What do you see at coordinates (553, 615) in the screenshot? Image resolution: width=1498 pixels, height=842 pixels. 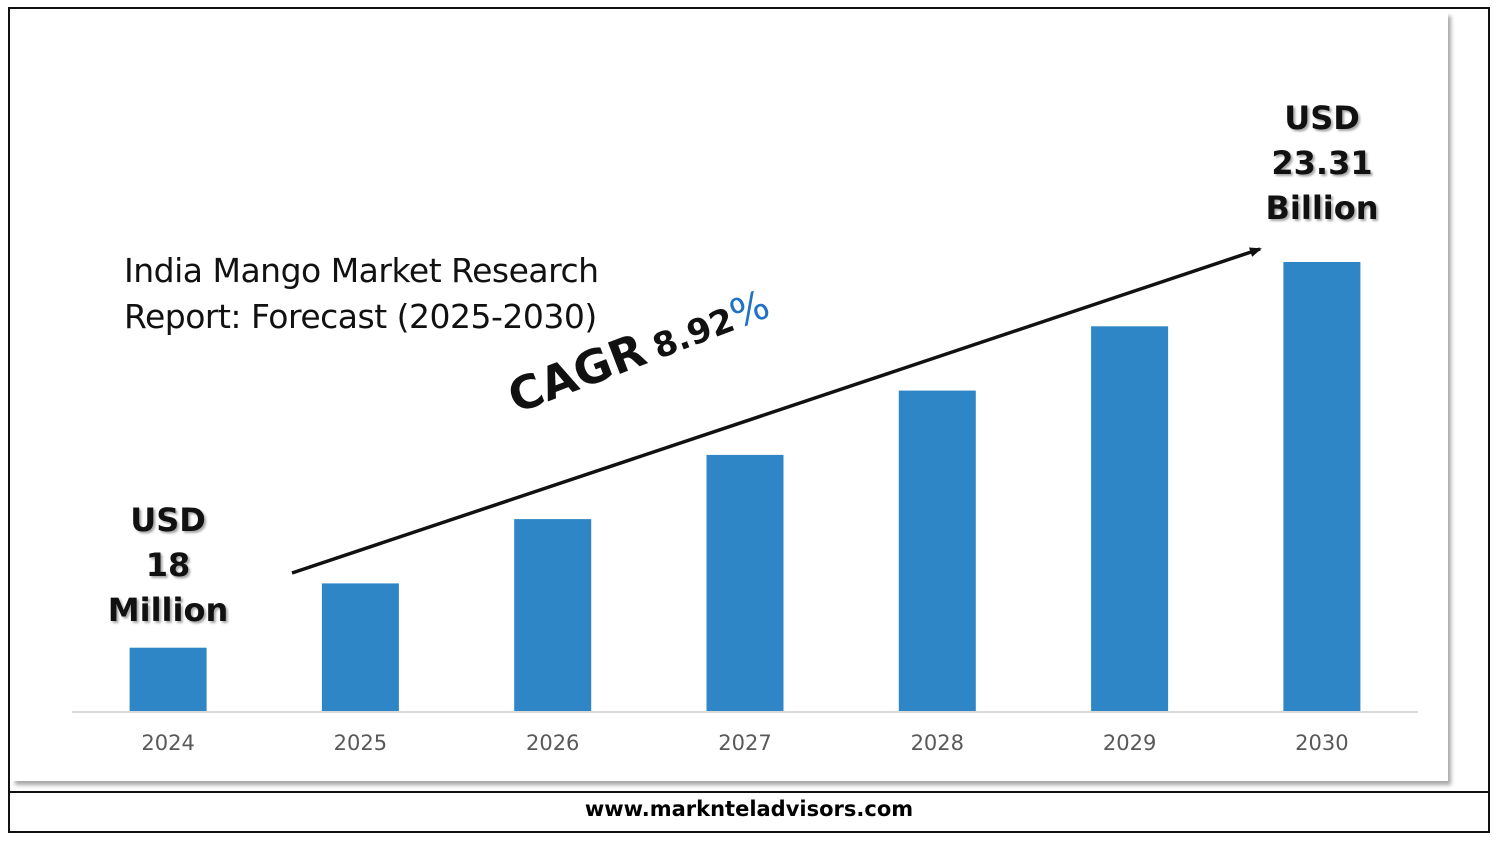 I see `bar-2026` at bounding box center [553, 615].